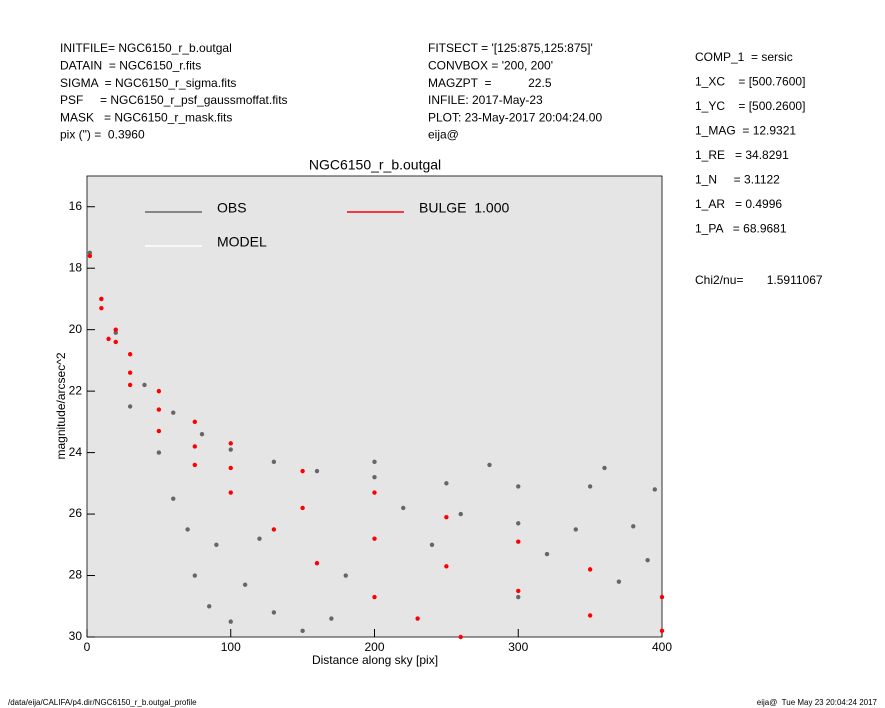  What do you see at coordinates (375, 165) in the screenshot?
I see `chart-title: NGC6150_r_b.outgal` at bounding box center [375, 165].